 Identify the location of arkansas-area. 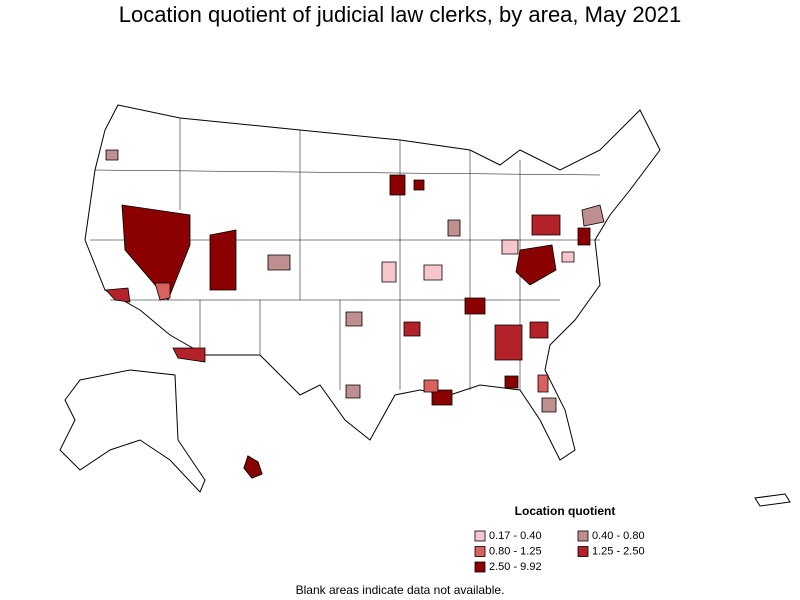
(412, 329).